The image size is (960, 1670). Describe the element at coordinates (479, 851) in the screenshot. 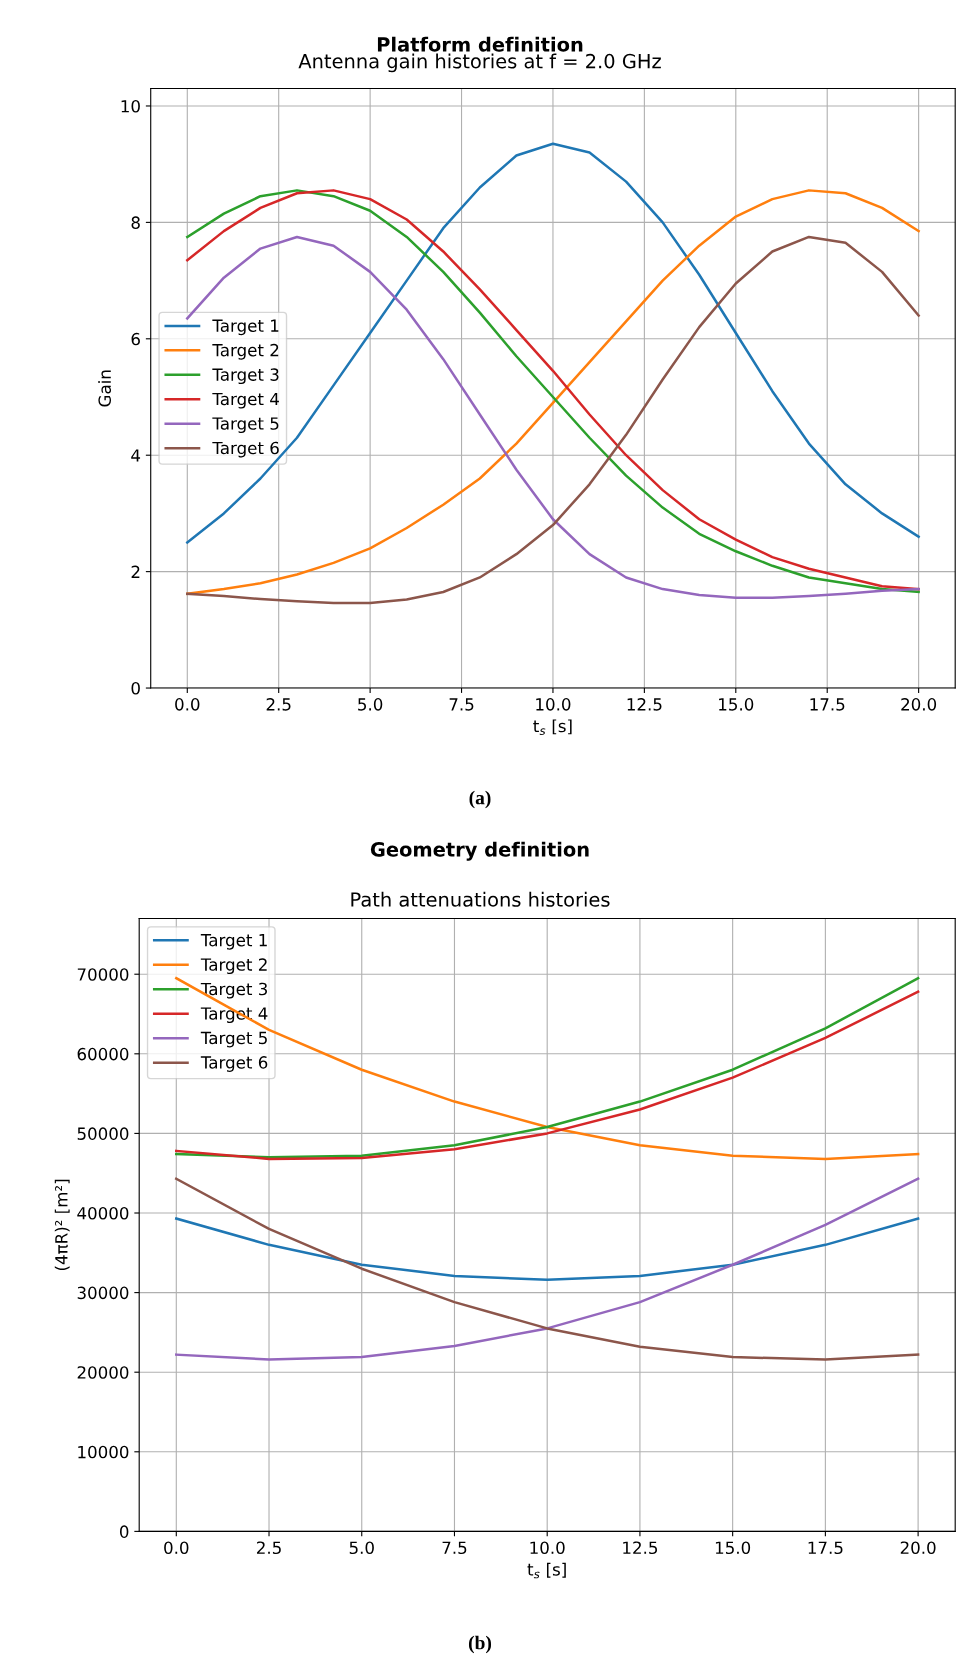

I see `chart-title: Geometry definition` at that location.